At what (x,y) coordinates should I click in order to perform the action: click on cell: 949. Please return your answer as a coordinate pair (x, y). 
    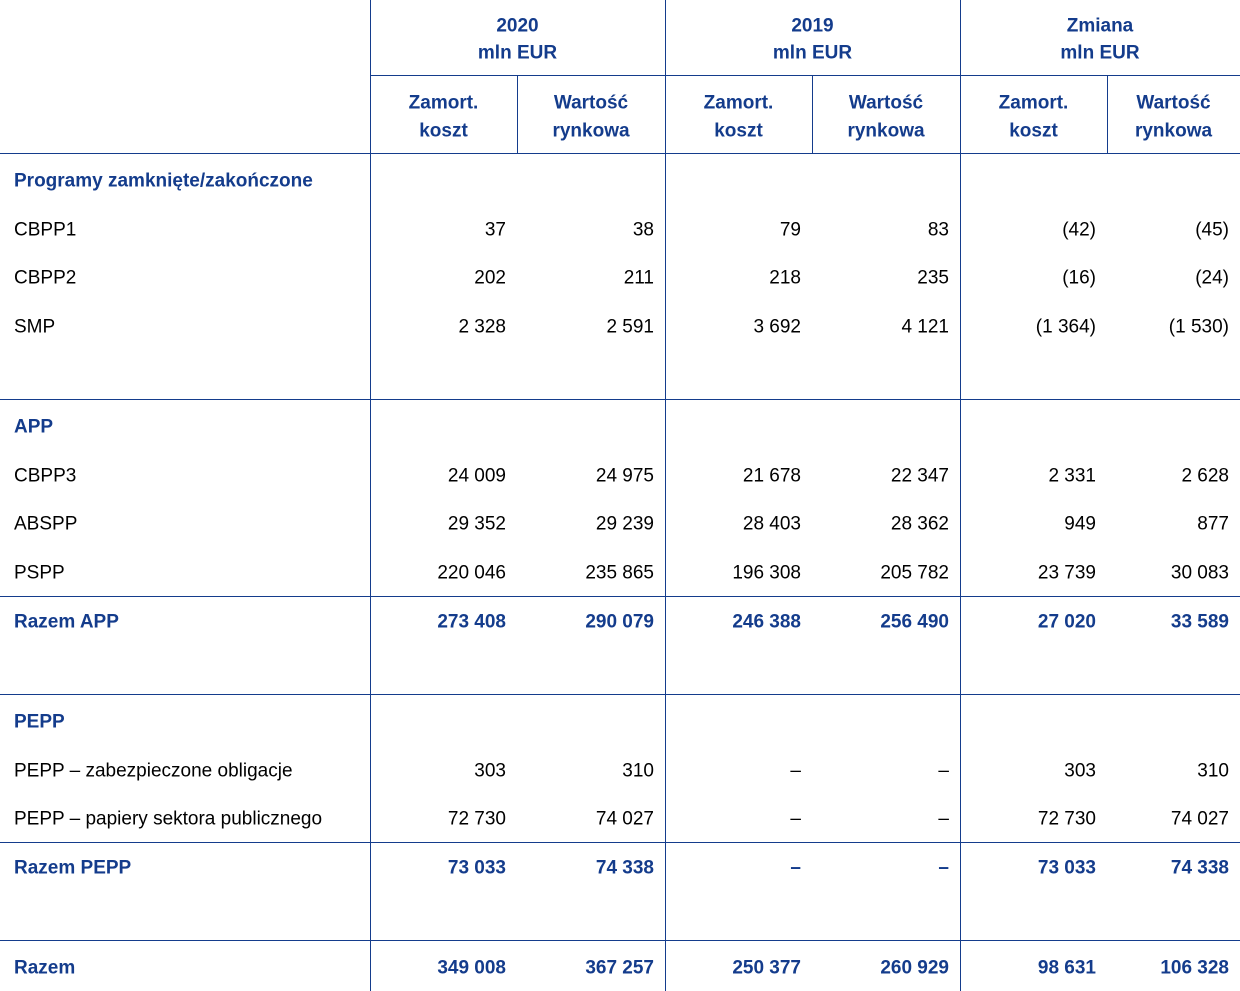
    Looking at the image, I should click on (1080, 524).